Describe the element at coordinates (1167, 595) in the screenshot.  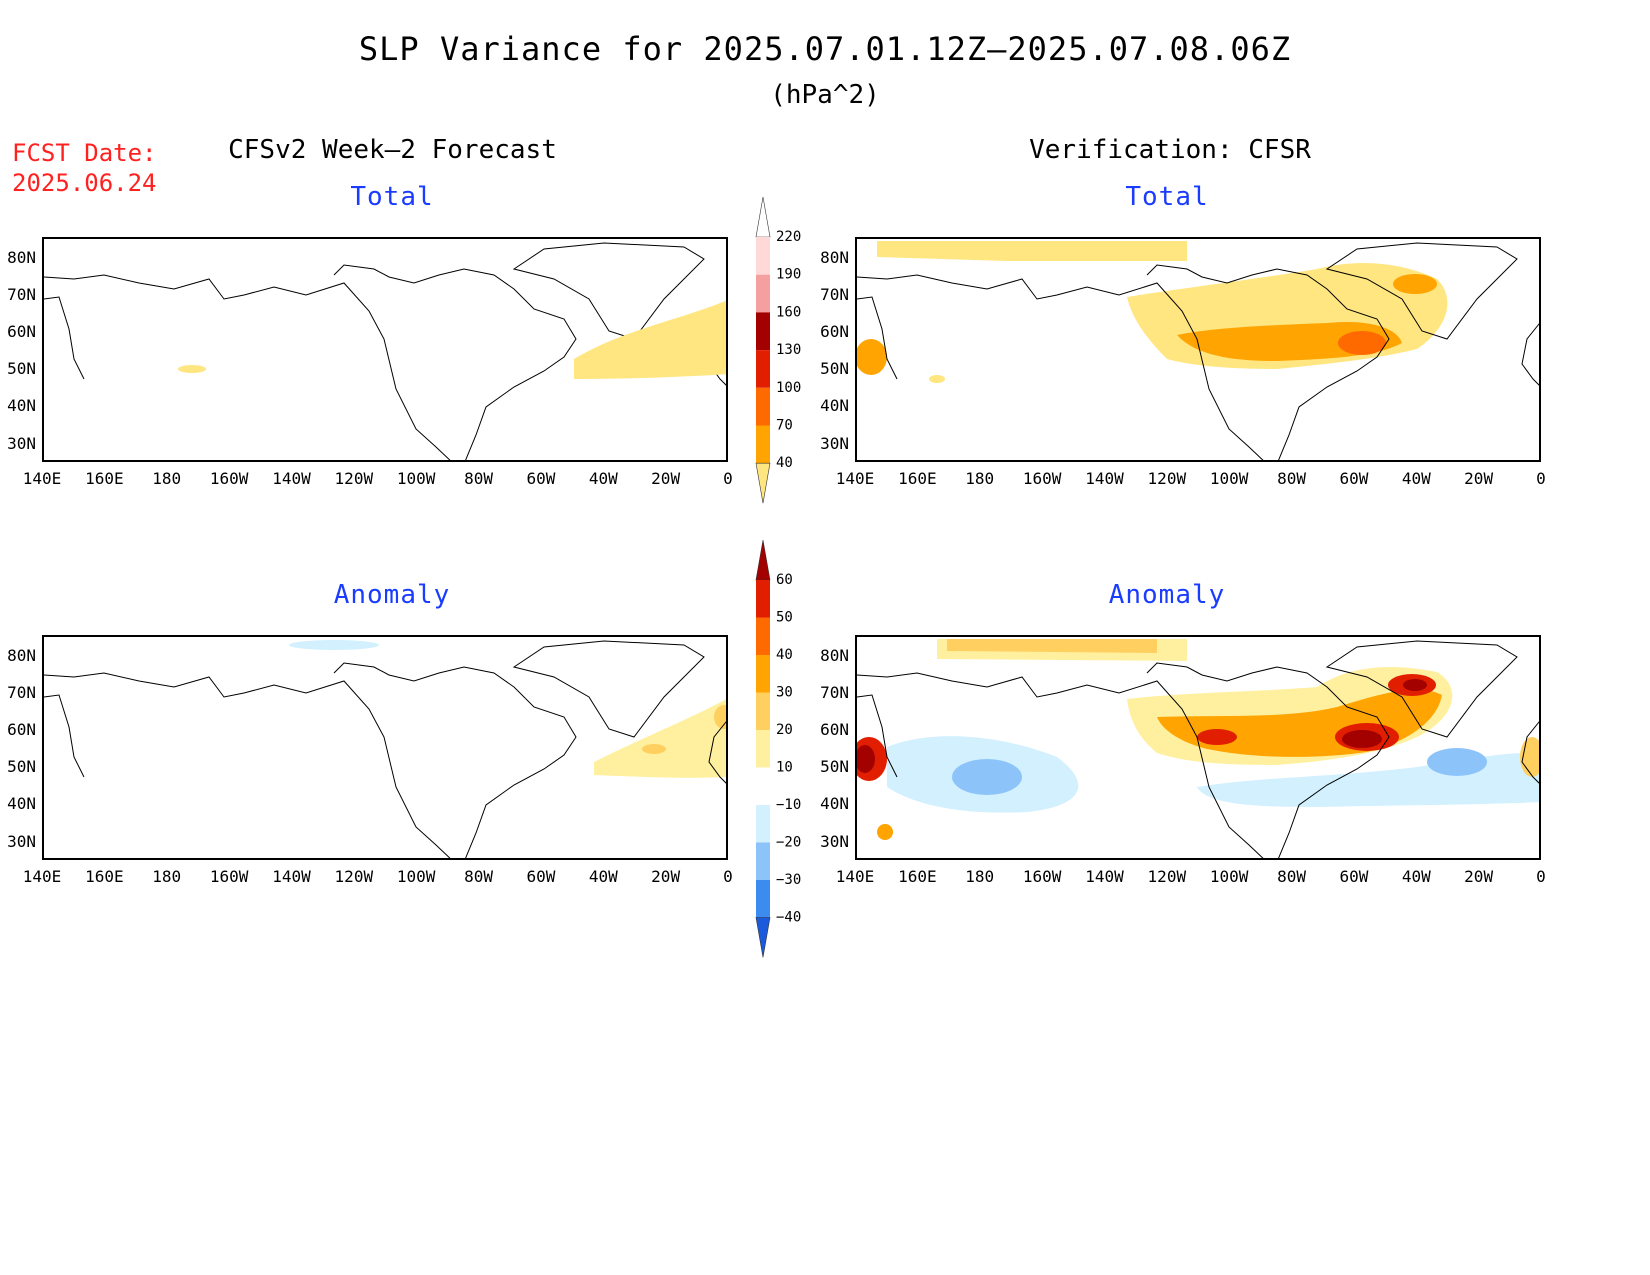
I see `verification-anomaly-title: Anomaly` at that location.